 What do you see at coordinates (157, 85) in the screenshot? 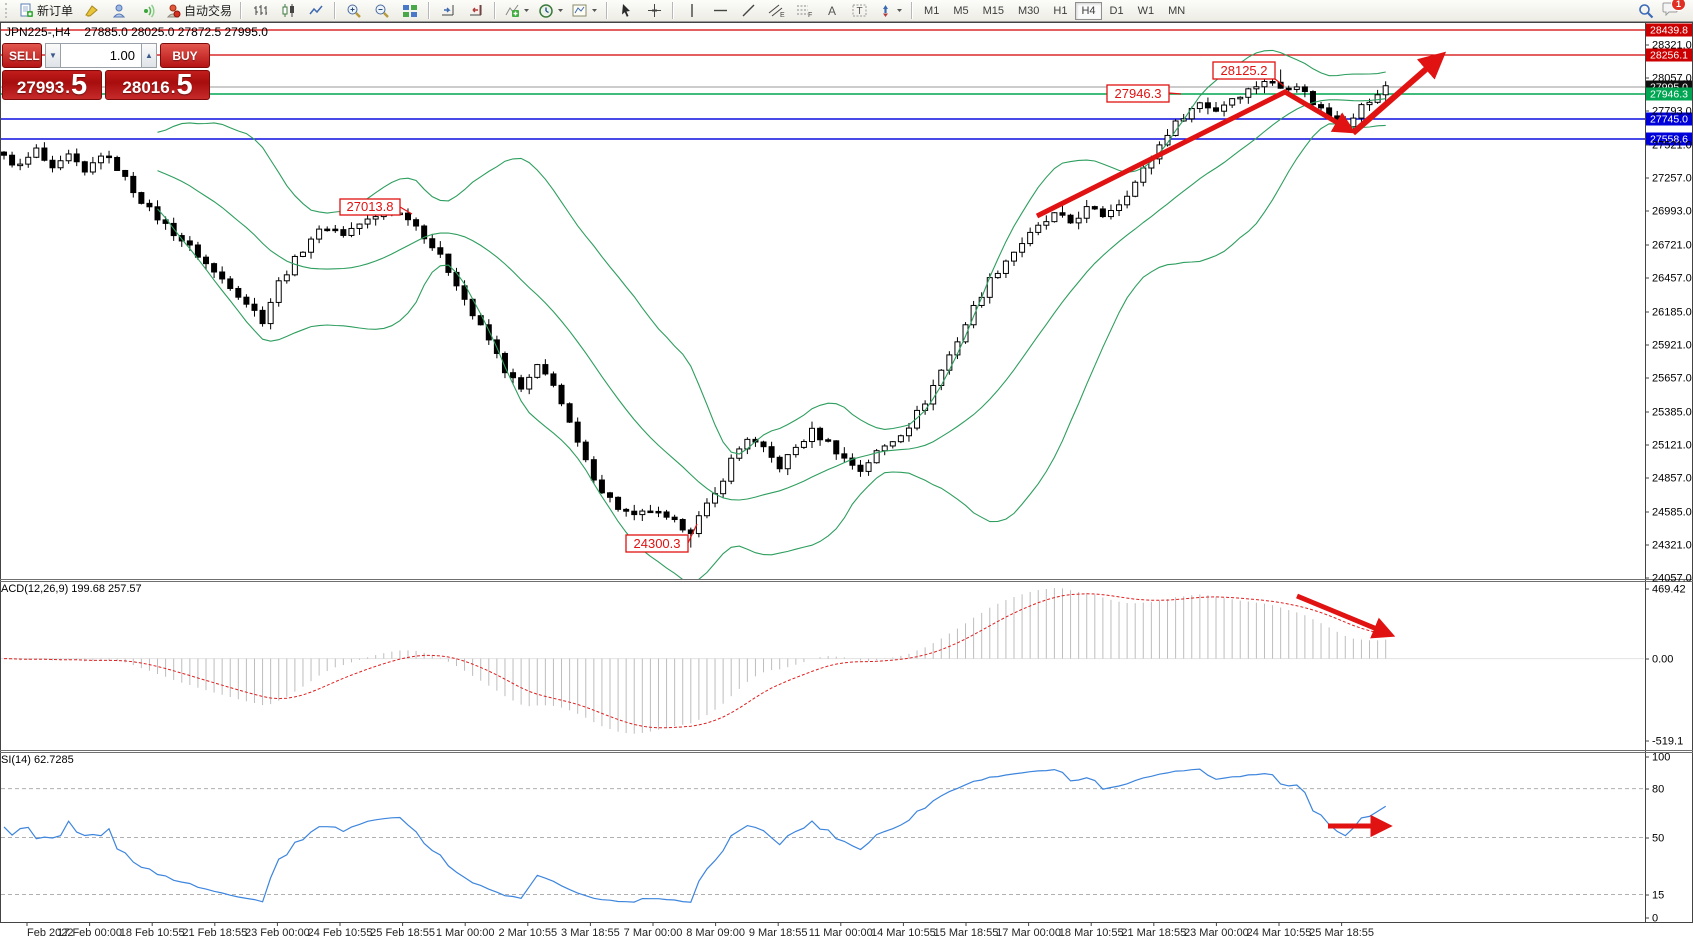
I see `buy-price: 28016 . 5` at bounding box center [157, 85].